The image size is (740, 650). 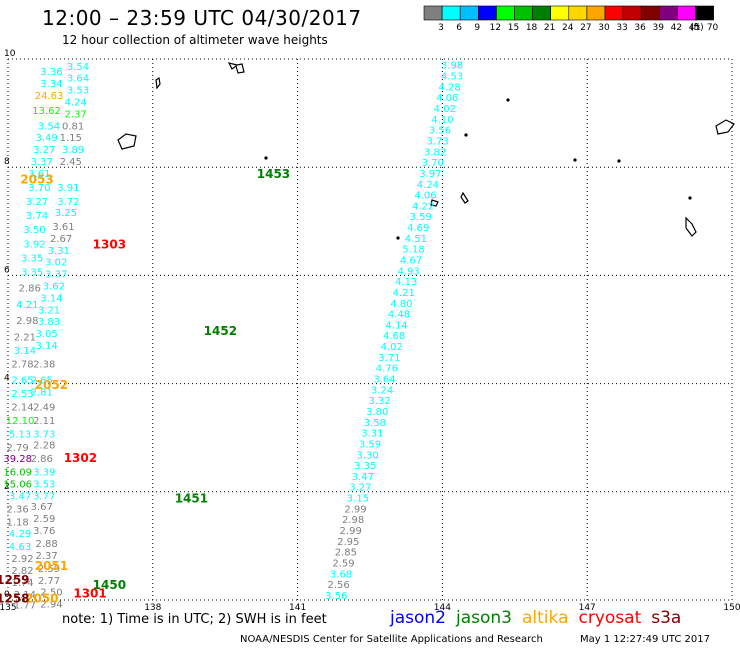 What do you see at coordinates (336, 596) in the screenshot?
I see `wave-height-label: 3.56` at bounding box center [336, 596].